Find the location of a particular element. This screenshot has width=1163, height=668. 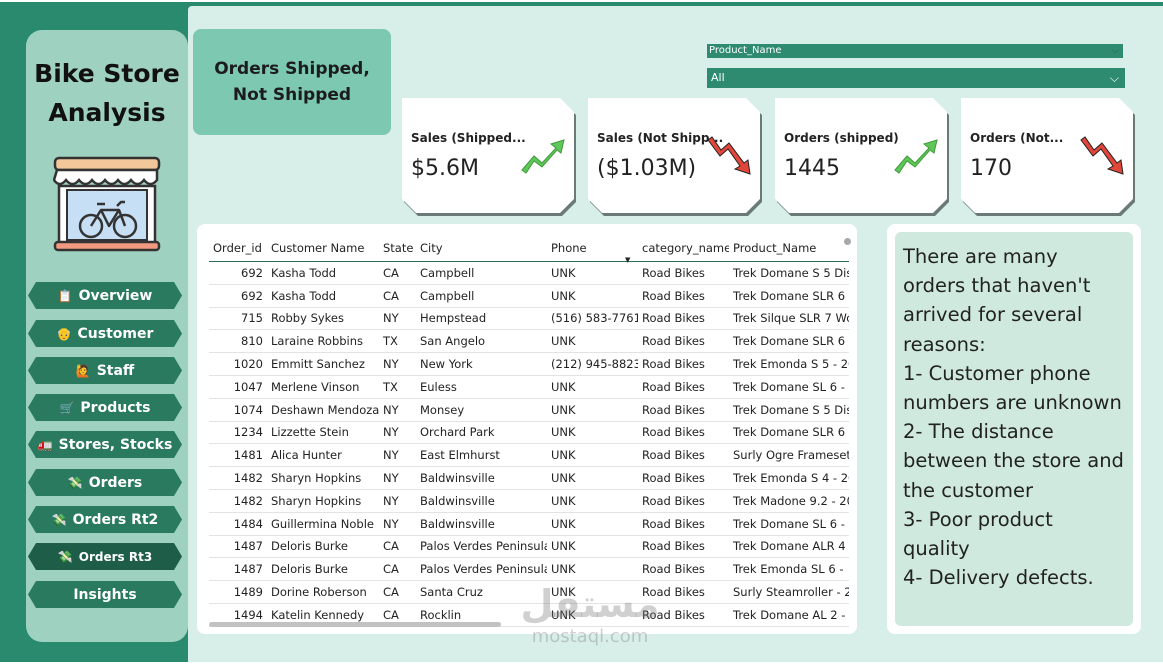

nav-button-label: Overview is located at coordinates (115, 295).